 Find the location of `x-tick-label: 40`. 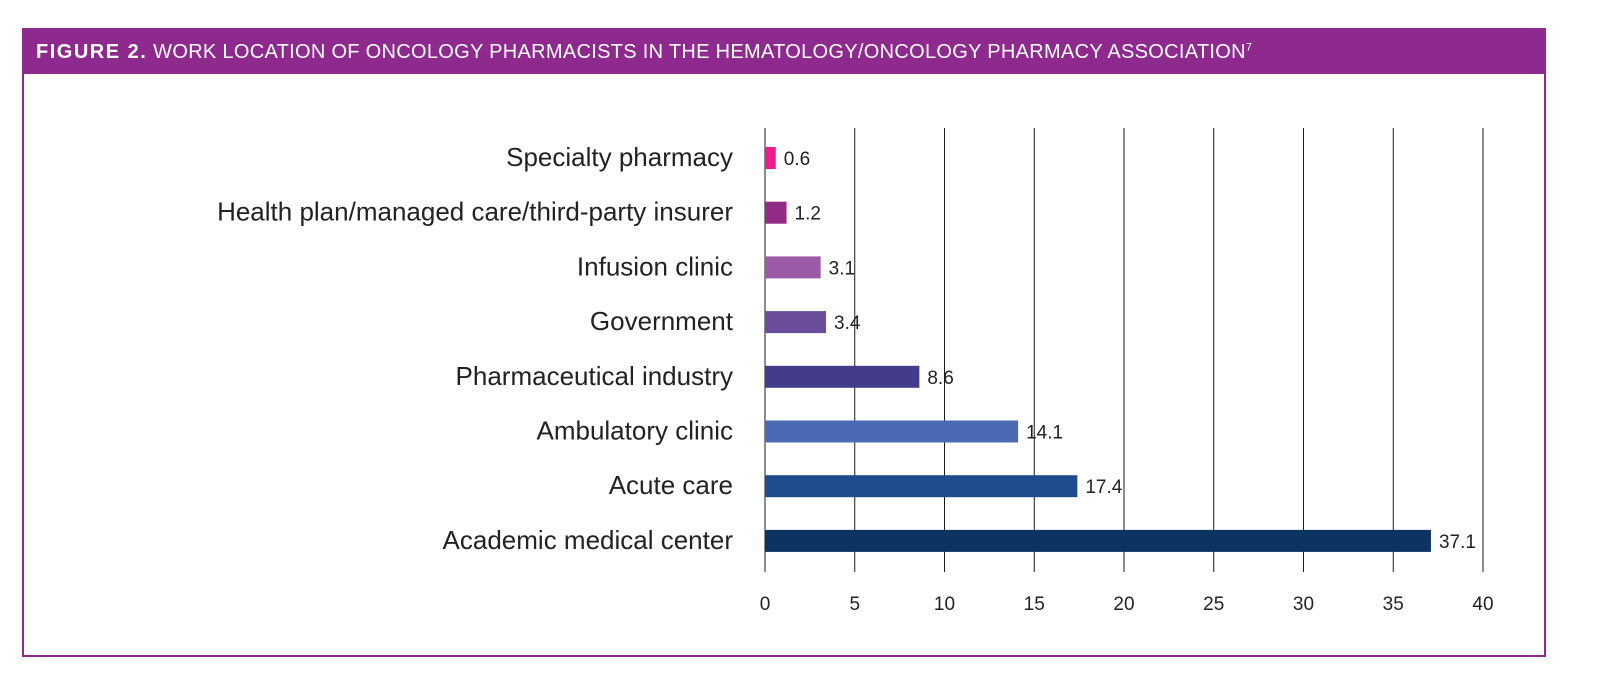

x-tick-label: 40 is located at coordinates (1482, 604).